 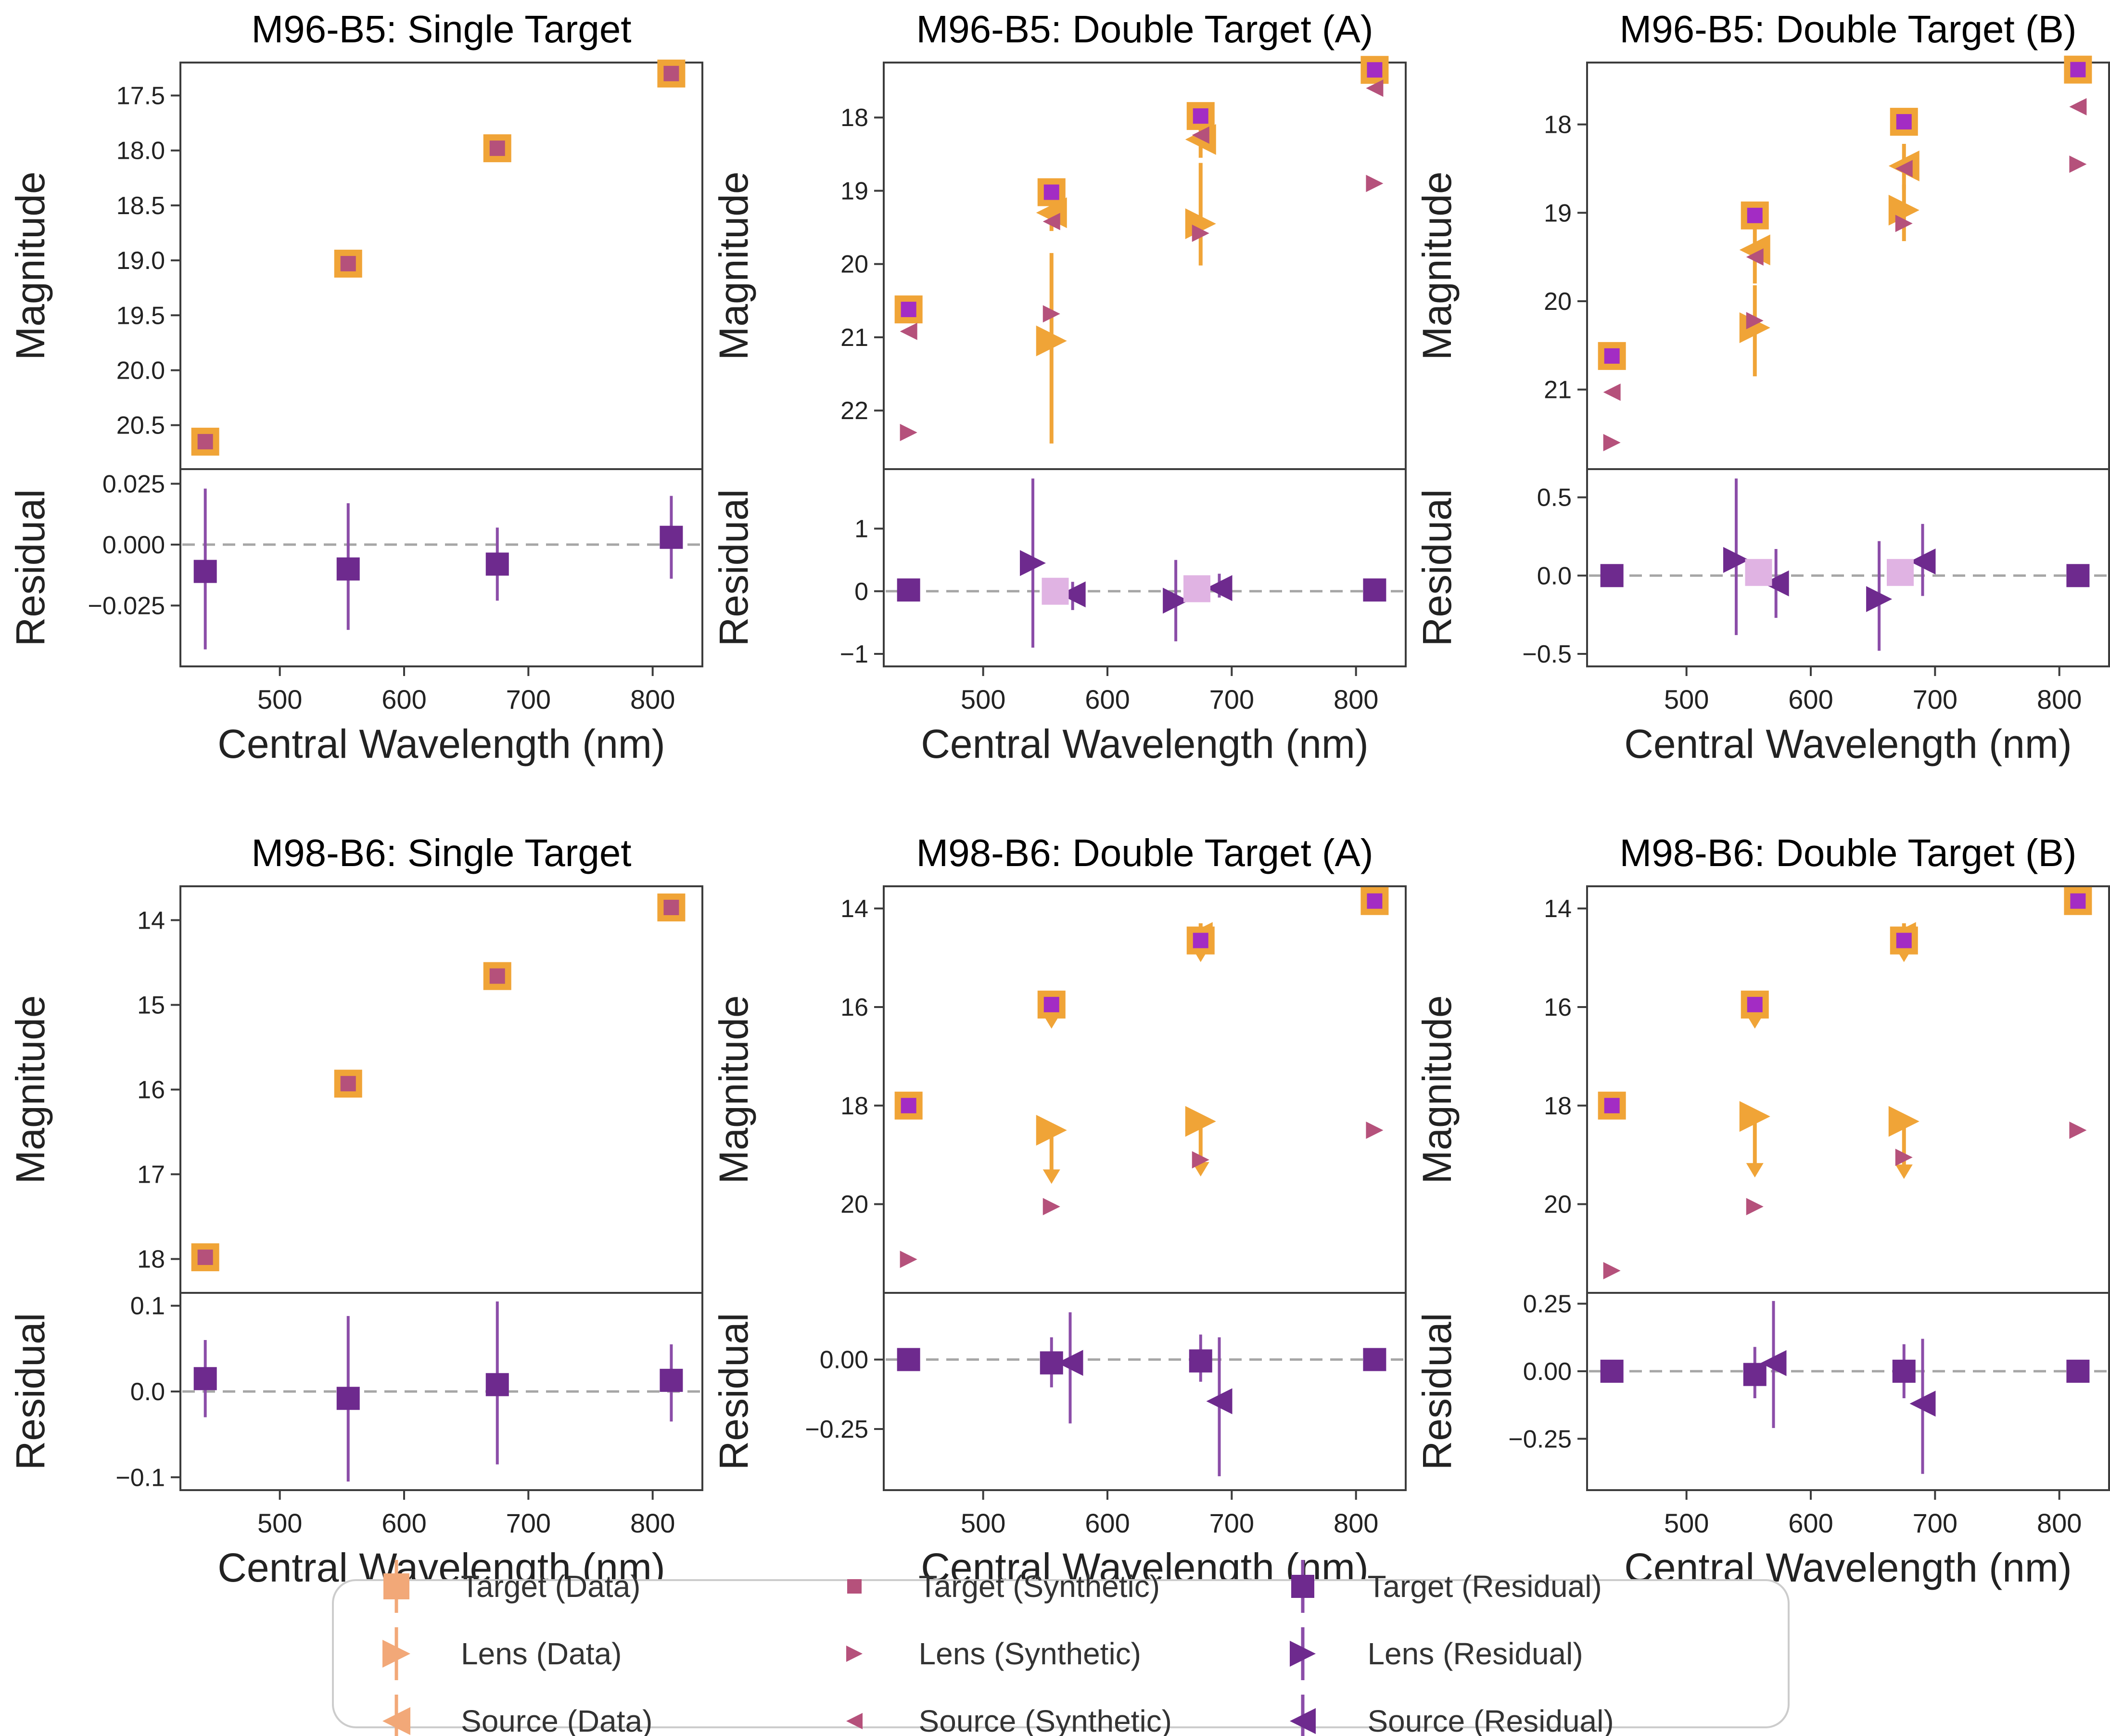 I want to click on x-tick-label: 800, so click(x=2059, y=699).